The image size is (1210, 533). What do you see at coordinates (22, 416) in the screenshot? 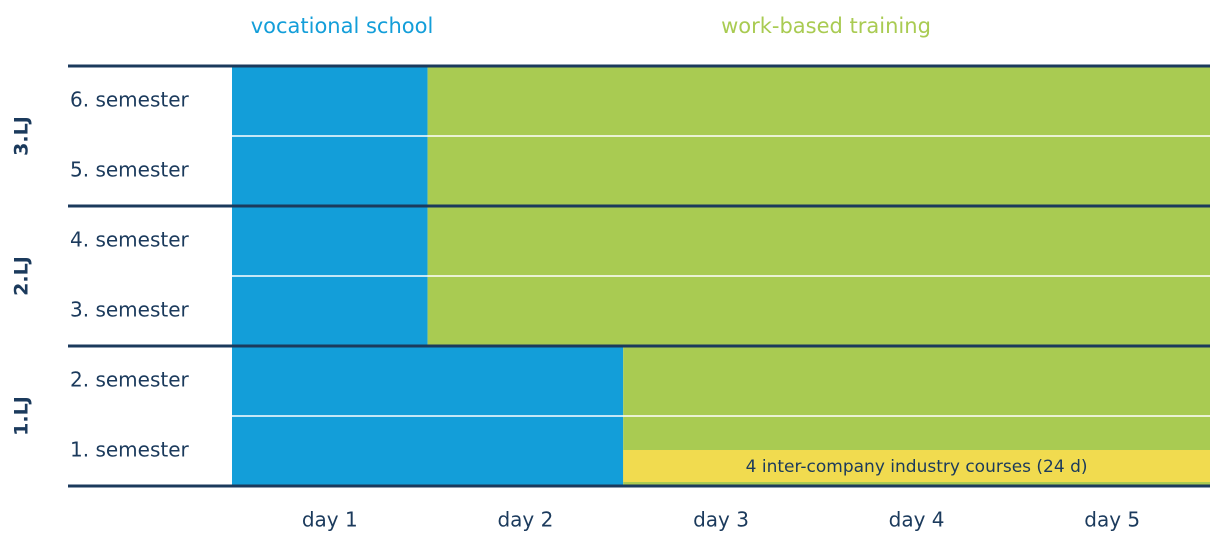
I see `year-label: 1.LJ` at bounding box center [22, 416].